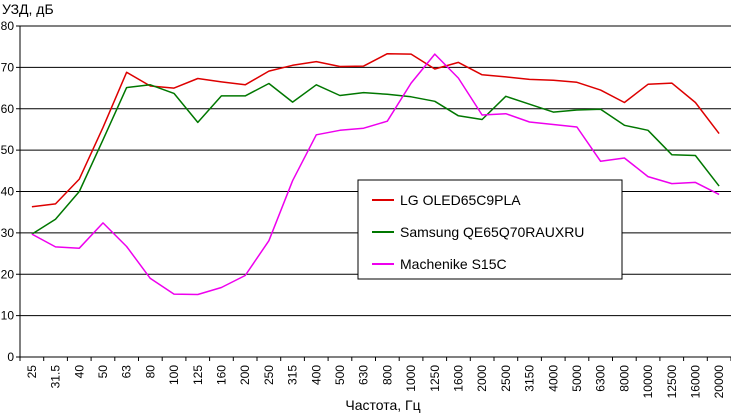 This screenshot has height=414, width=731. I want to click on x-tick-label: 200, so click(245, 375).